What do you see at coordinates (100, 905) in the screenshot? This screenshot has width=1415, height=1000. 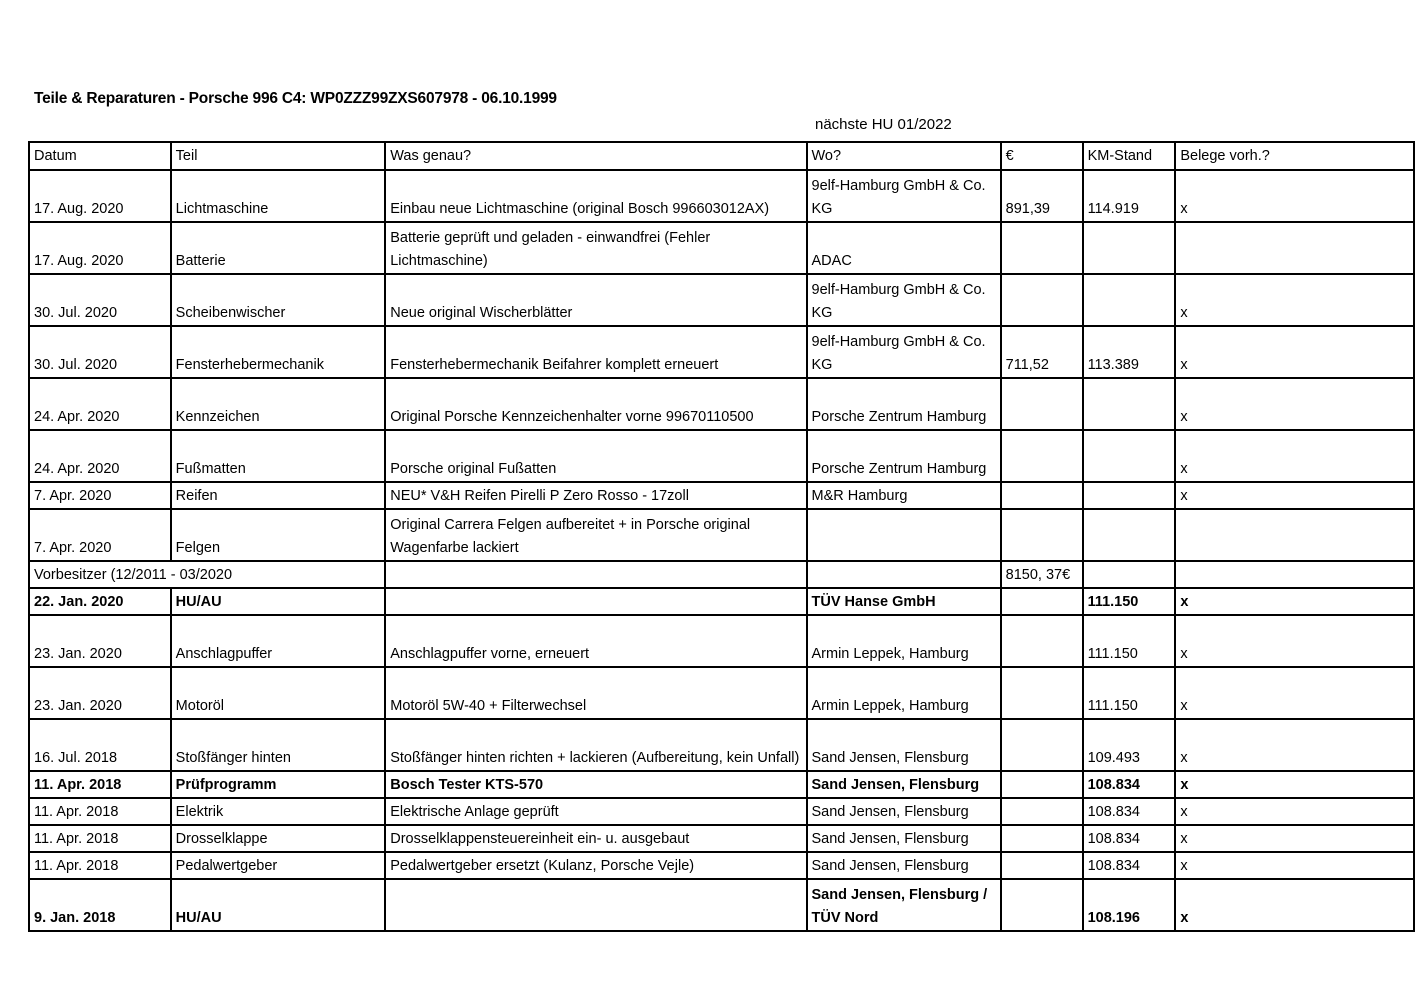 I see `cell-datum: 9. Jan. 2018` at bounding box center [100, 905].